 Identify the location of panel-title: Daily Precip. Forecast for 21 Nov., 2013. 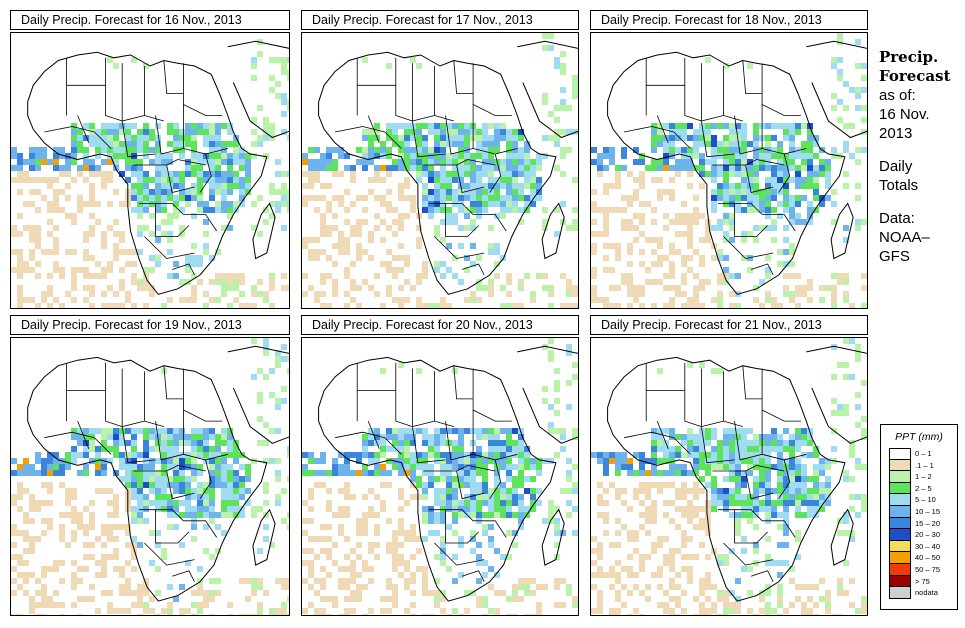
(729, 325).